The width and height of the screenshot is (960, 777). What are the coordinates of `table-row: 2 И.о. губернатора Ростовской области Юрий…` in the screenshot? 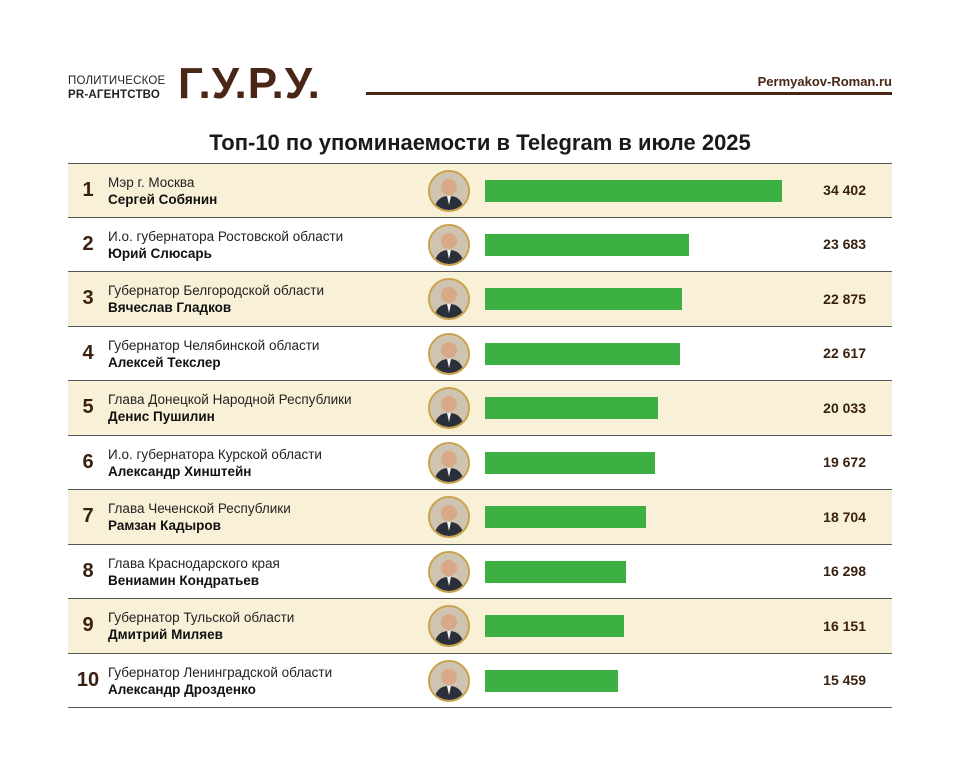 It's located at (480, 245).